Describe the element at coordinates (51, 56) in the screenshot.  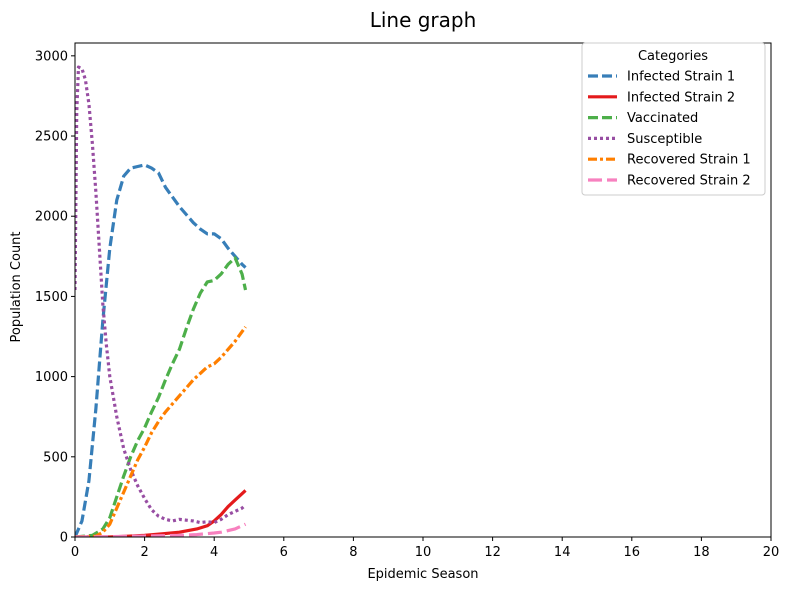
I see `y-tick-label: 3000` at that location.